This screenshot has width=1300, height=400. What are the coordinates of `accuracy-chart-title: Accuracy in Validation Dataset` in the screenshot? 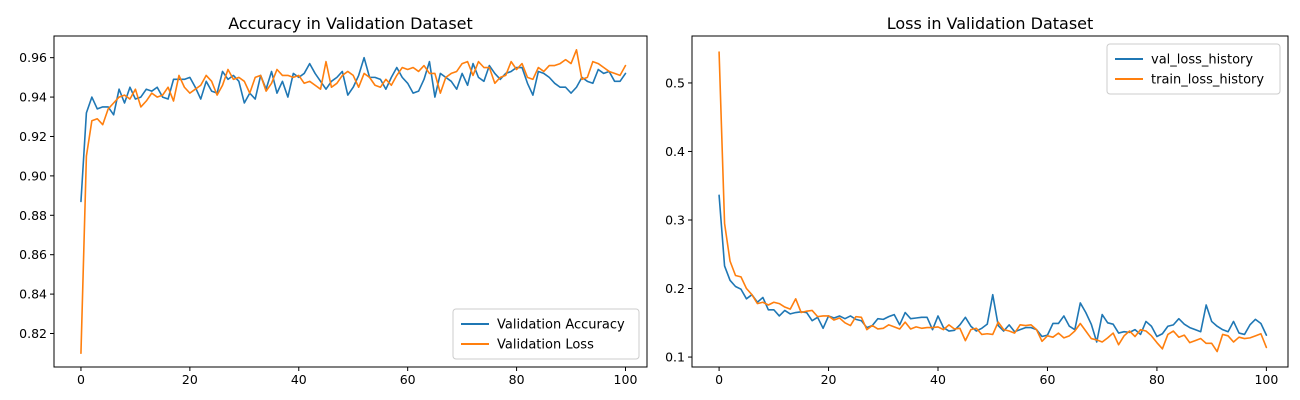 It's located at (350, 23).